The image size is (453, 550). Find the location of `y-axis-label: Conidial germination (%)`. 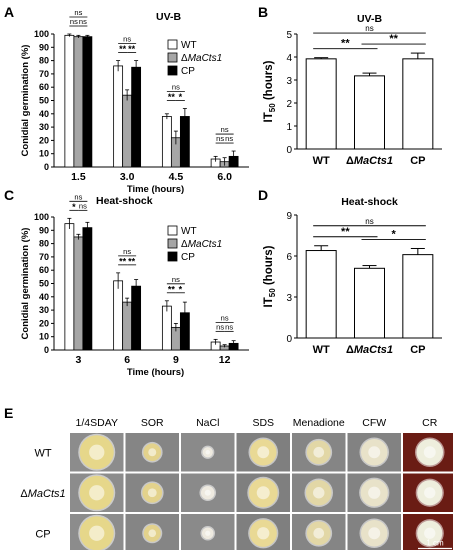

y-axis-label: Conidial germination (%) is located at coordinates (25, 101).